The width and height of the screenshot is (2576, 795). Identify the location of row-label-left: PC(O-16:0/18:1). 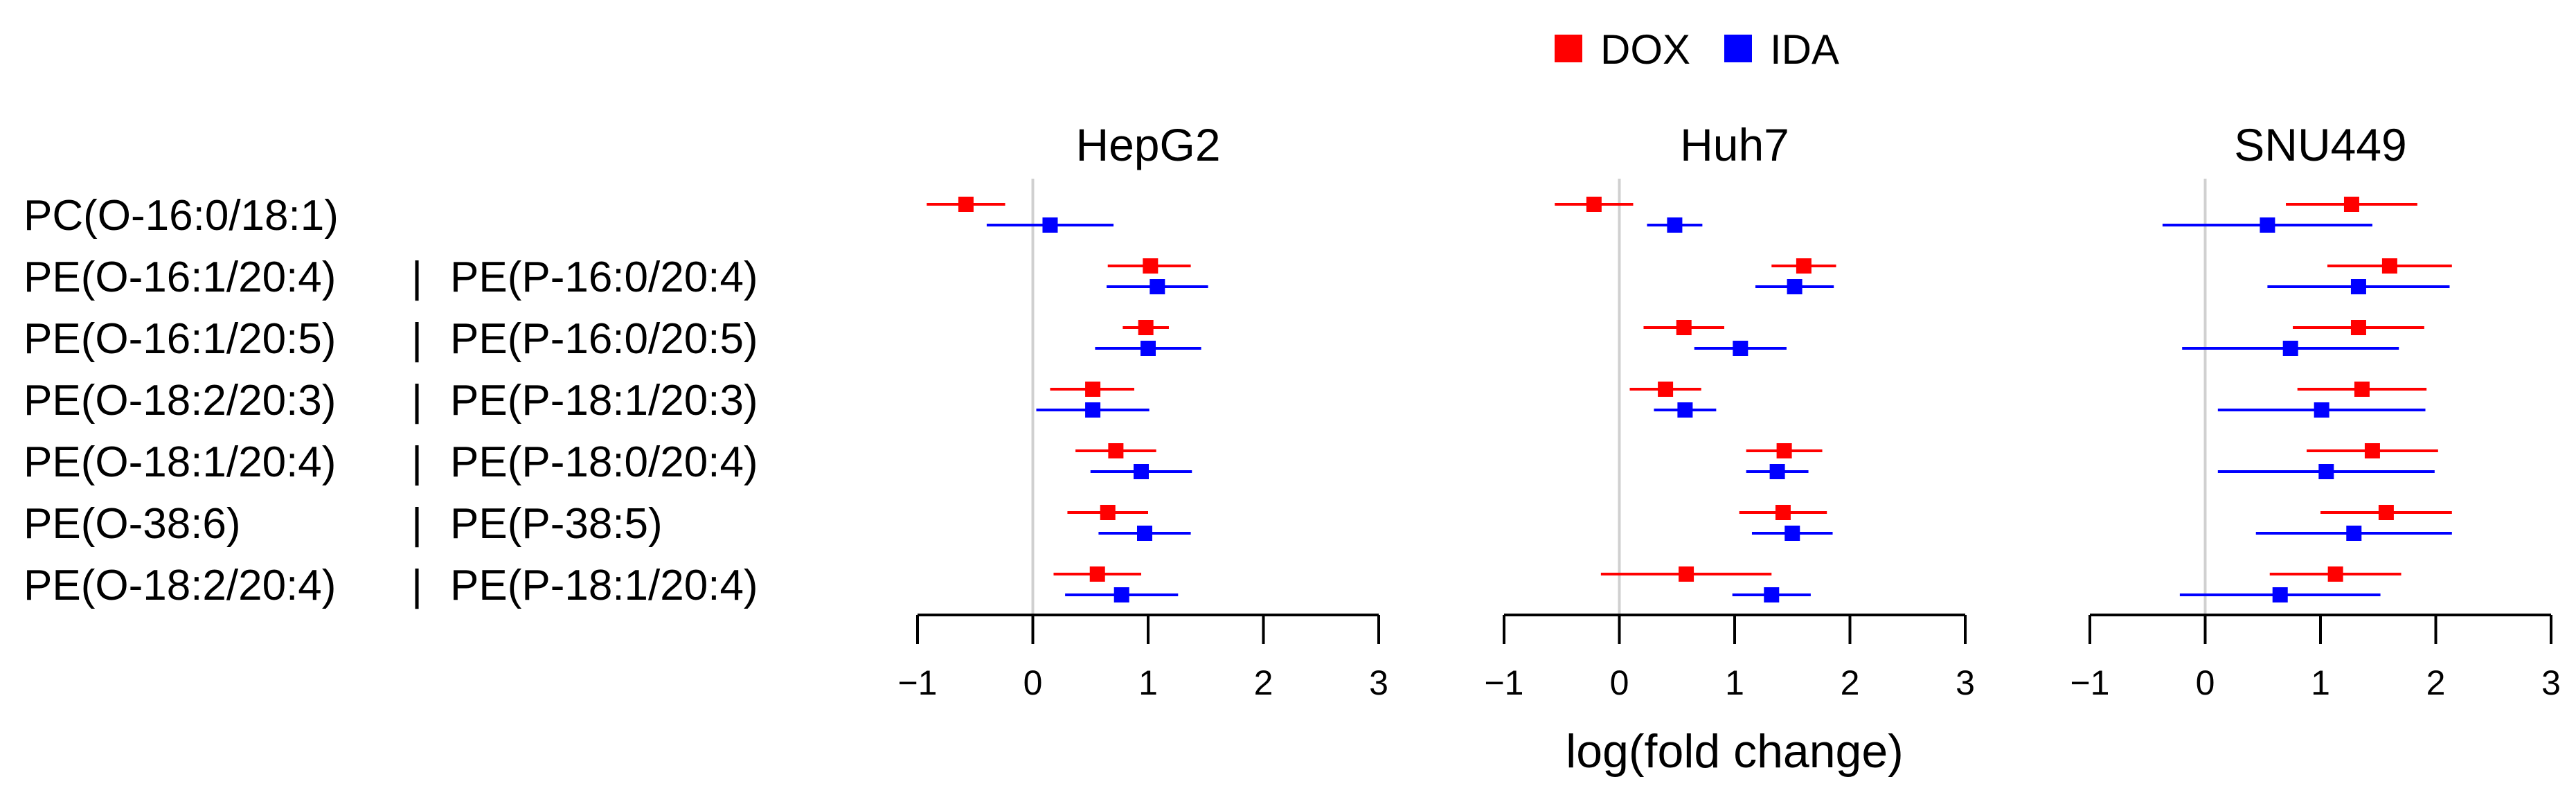
(181, 216).